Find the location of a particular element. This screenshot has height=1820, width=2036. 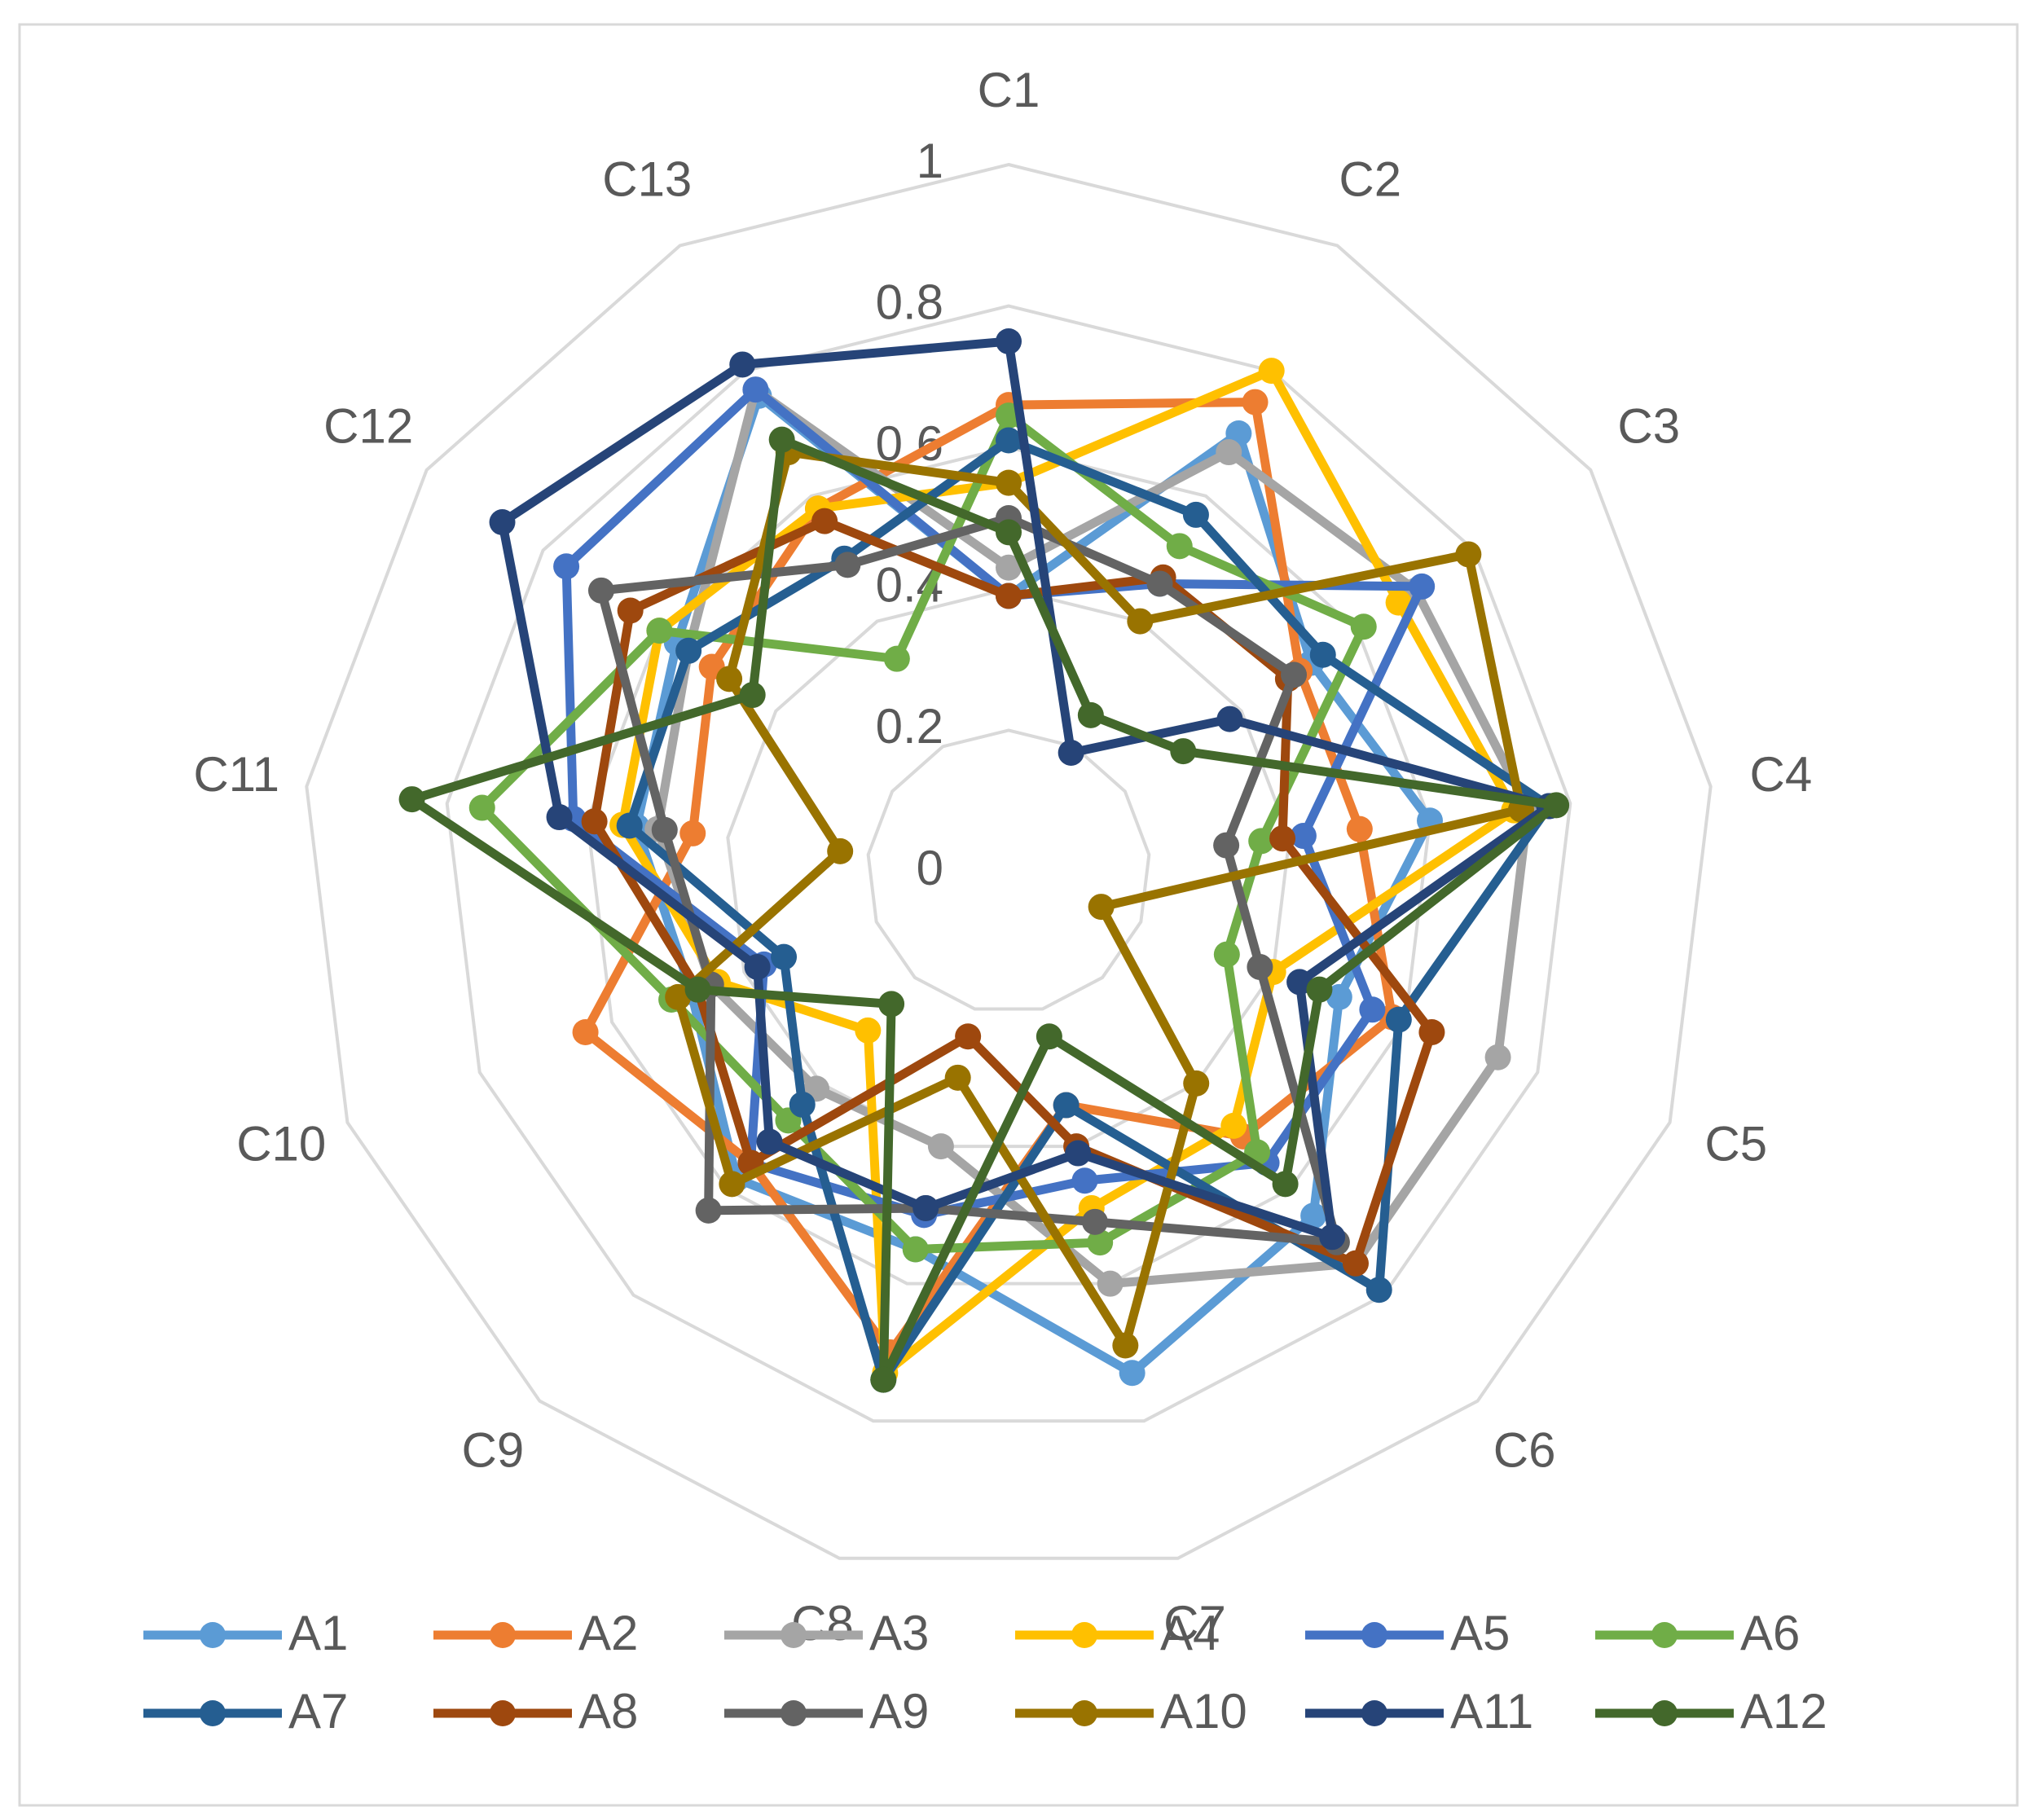

axis-label: C9 is located at coordinates (492, 1450).